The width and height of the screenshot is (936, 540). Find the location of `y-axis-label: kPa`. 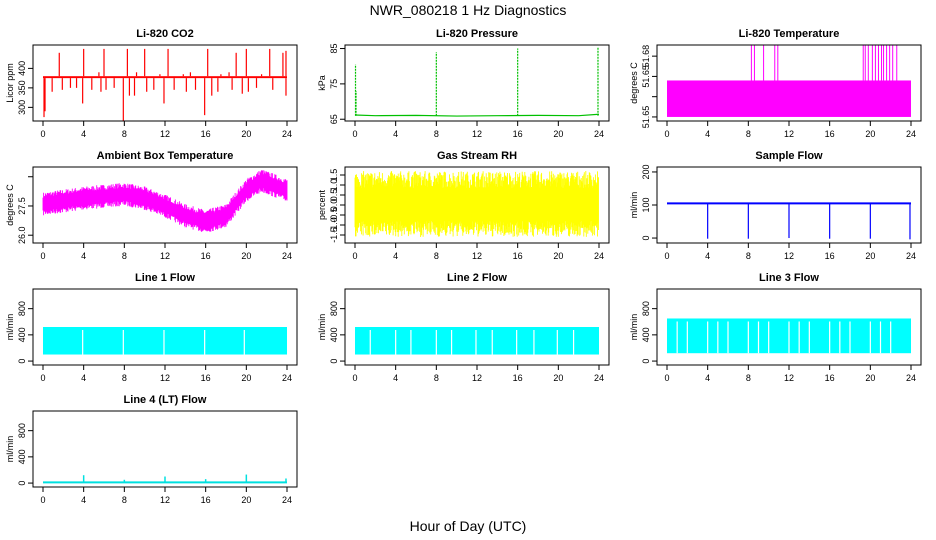

y-axis-label: kPa is located at coordinates (322, 83).